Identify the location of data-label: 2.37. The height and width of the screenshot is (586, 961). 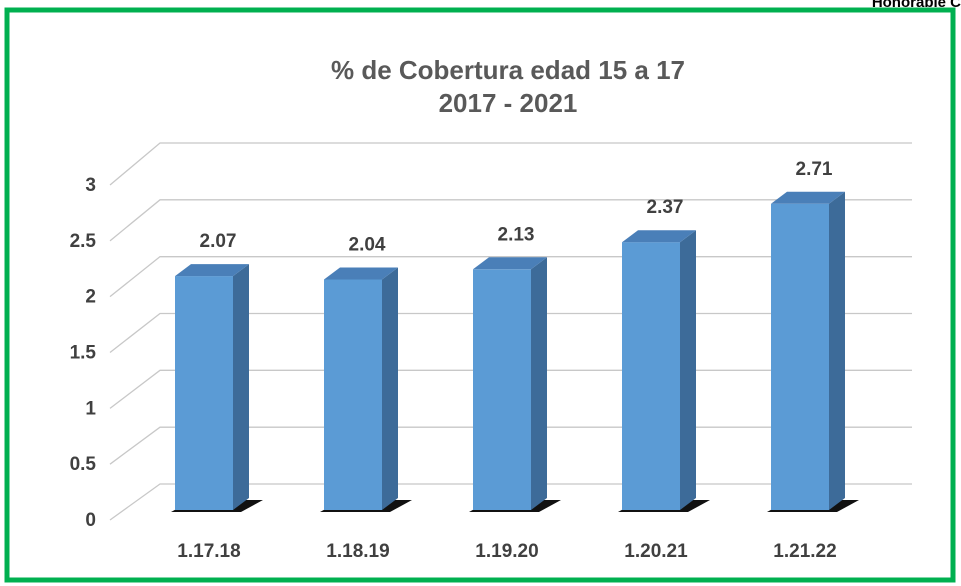
(665, 207).